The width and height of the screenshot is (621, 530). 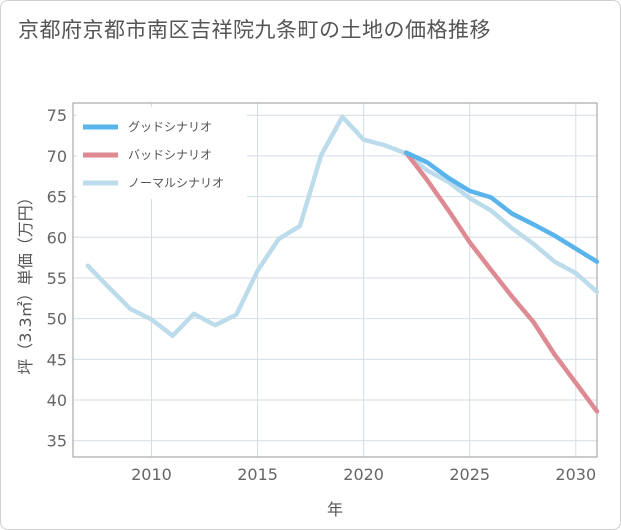 What do you see at coordinates (335, 509) in the screenshot?
I see `x-axis-label: 年` at bounding box center [335, 509].